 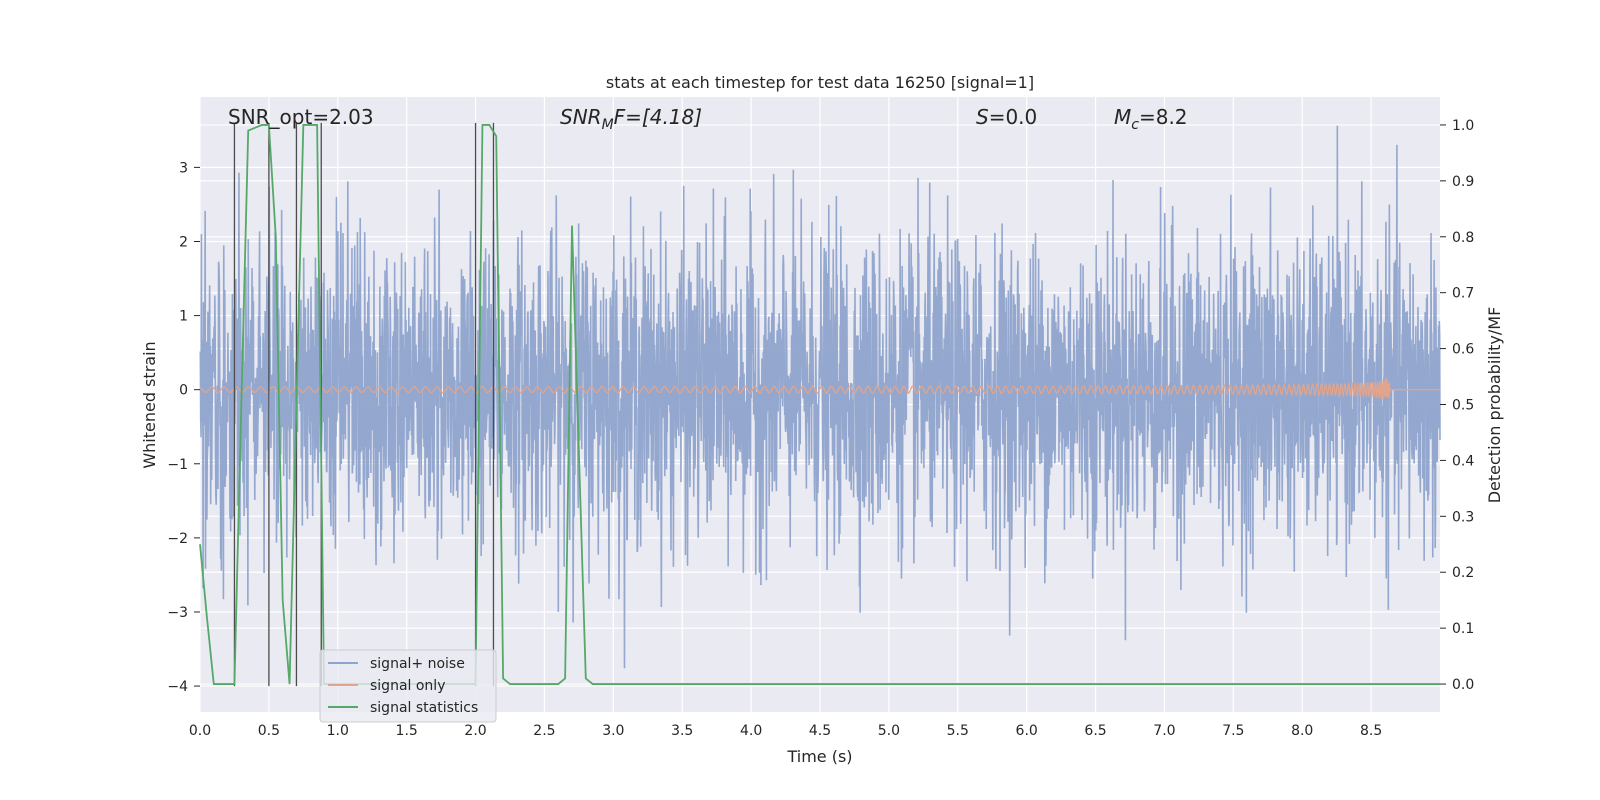 What do you see at coordinates (1233, 731) in the screenshot?
I see `x-tick-label-15: 7.5` at bounding box center [1233, 731].